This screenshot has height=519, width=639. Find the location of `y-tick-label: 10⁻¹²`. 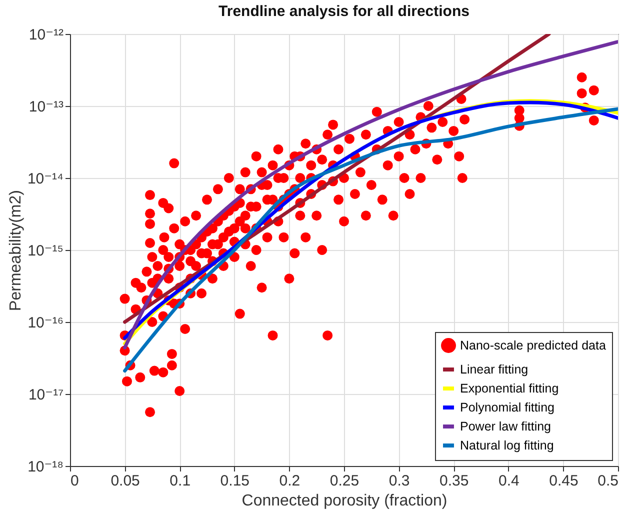

y-tick-label: 10⁻¹² is located at coordinates (46, 35).